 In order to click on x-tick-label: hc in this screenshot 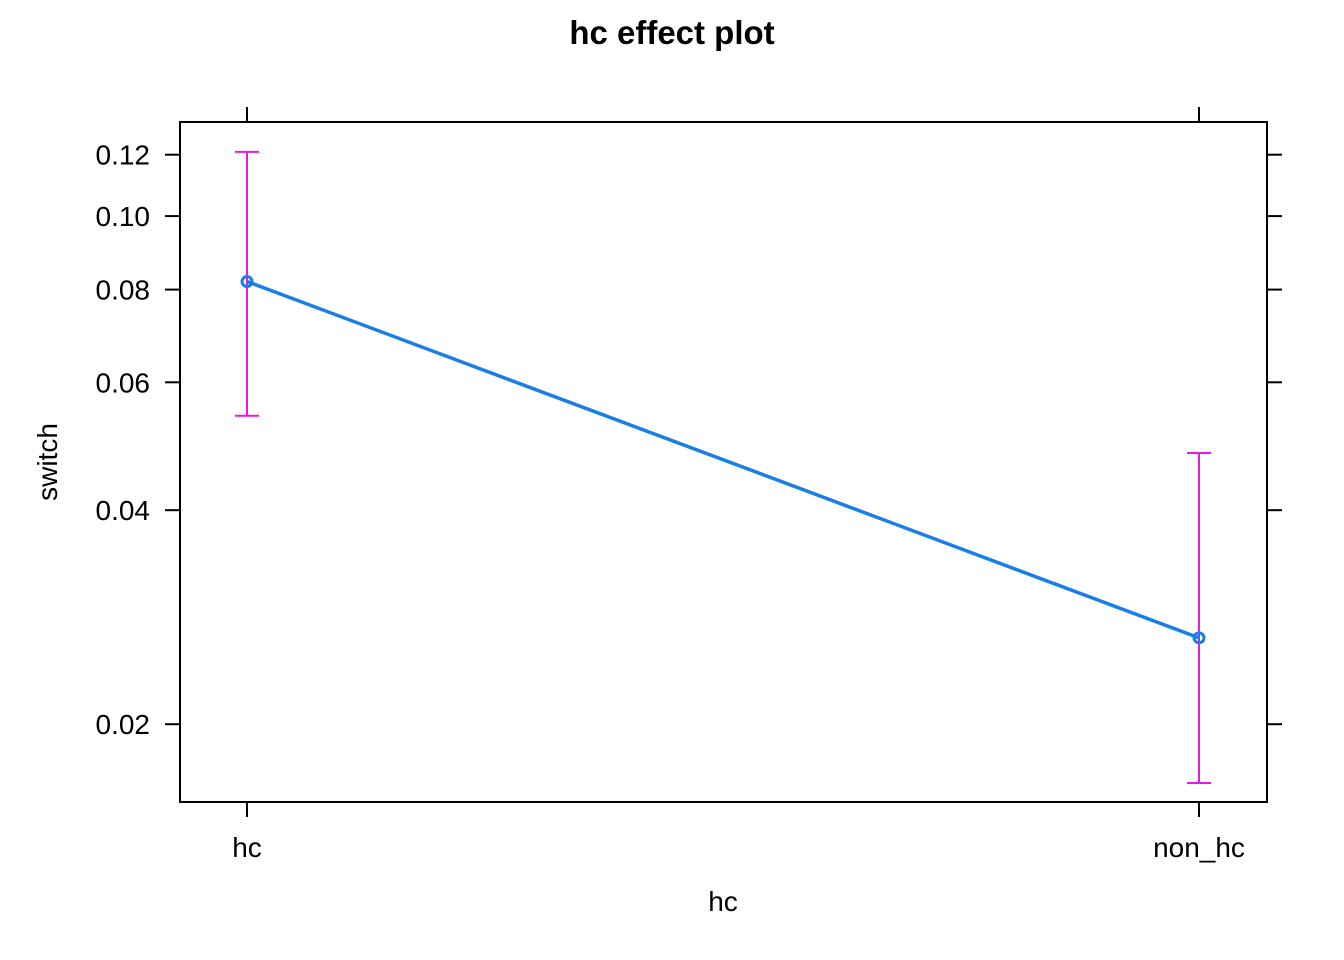, I will do `click(247, 847)`.